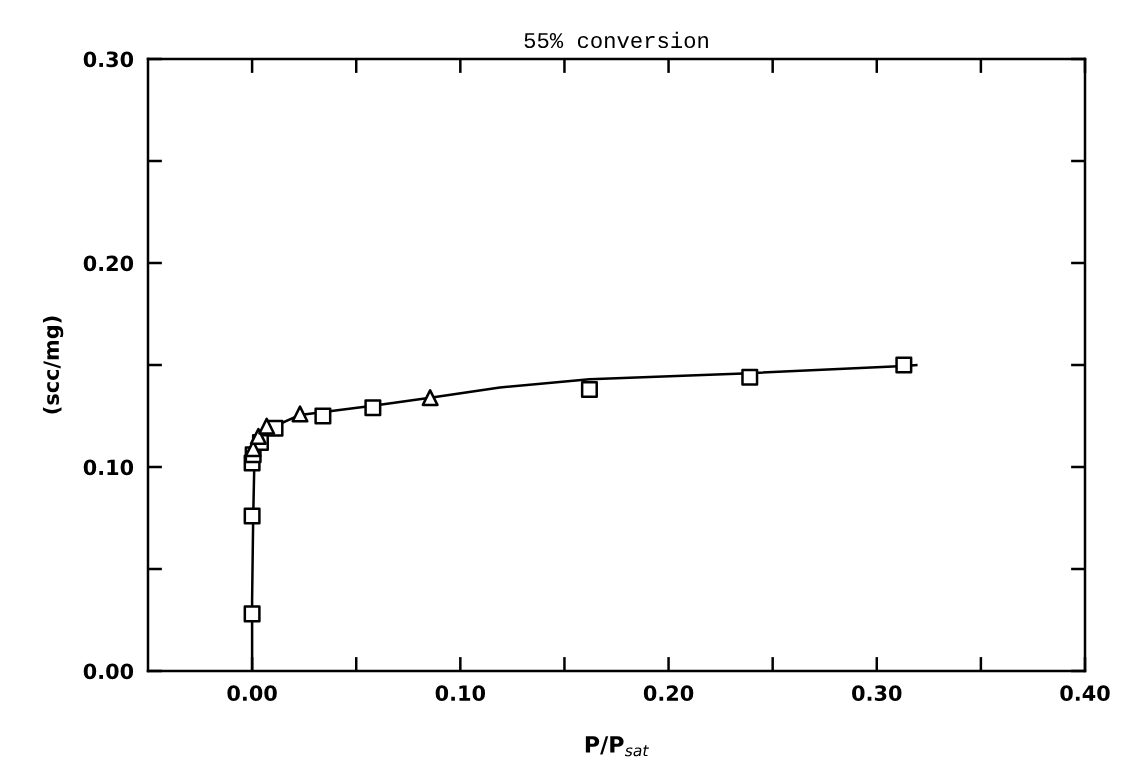  What do you see at coordinates (252, 693) in the screenshot?
I see `x-tick-label: 0.00` at bounding box center [252, 693].